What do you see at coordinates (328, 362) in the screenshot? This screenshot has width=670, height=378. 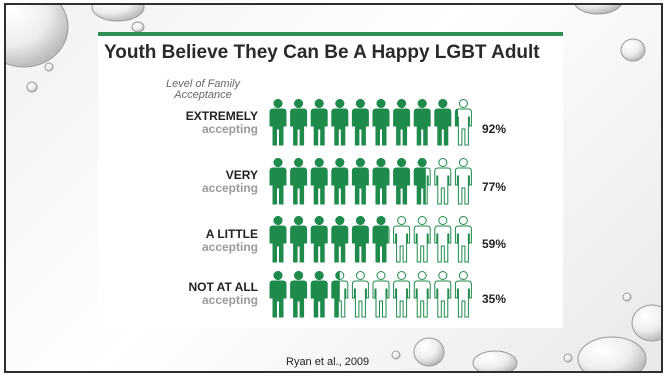 I see `citation-caption: Ryan et al., 2009` at bounding box center [328, 362].